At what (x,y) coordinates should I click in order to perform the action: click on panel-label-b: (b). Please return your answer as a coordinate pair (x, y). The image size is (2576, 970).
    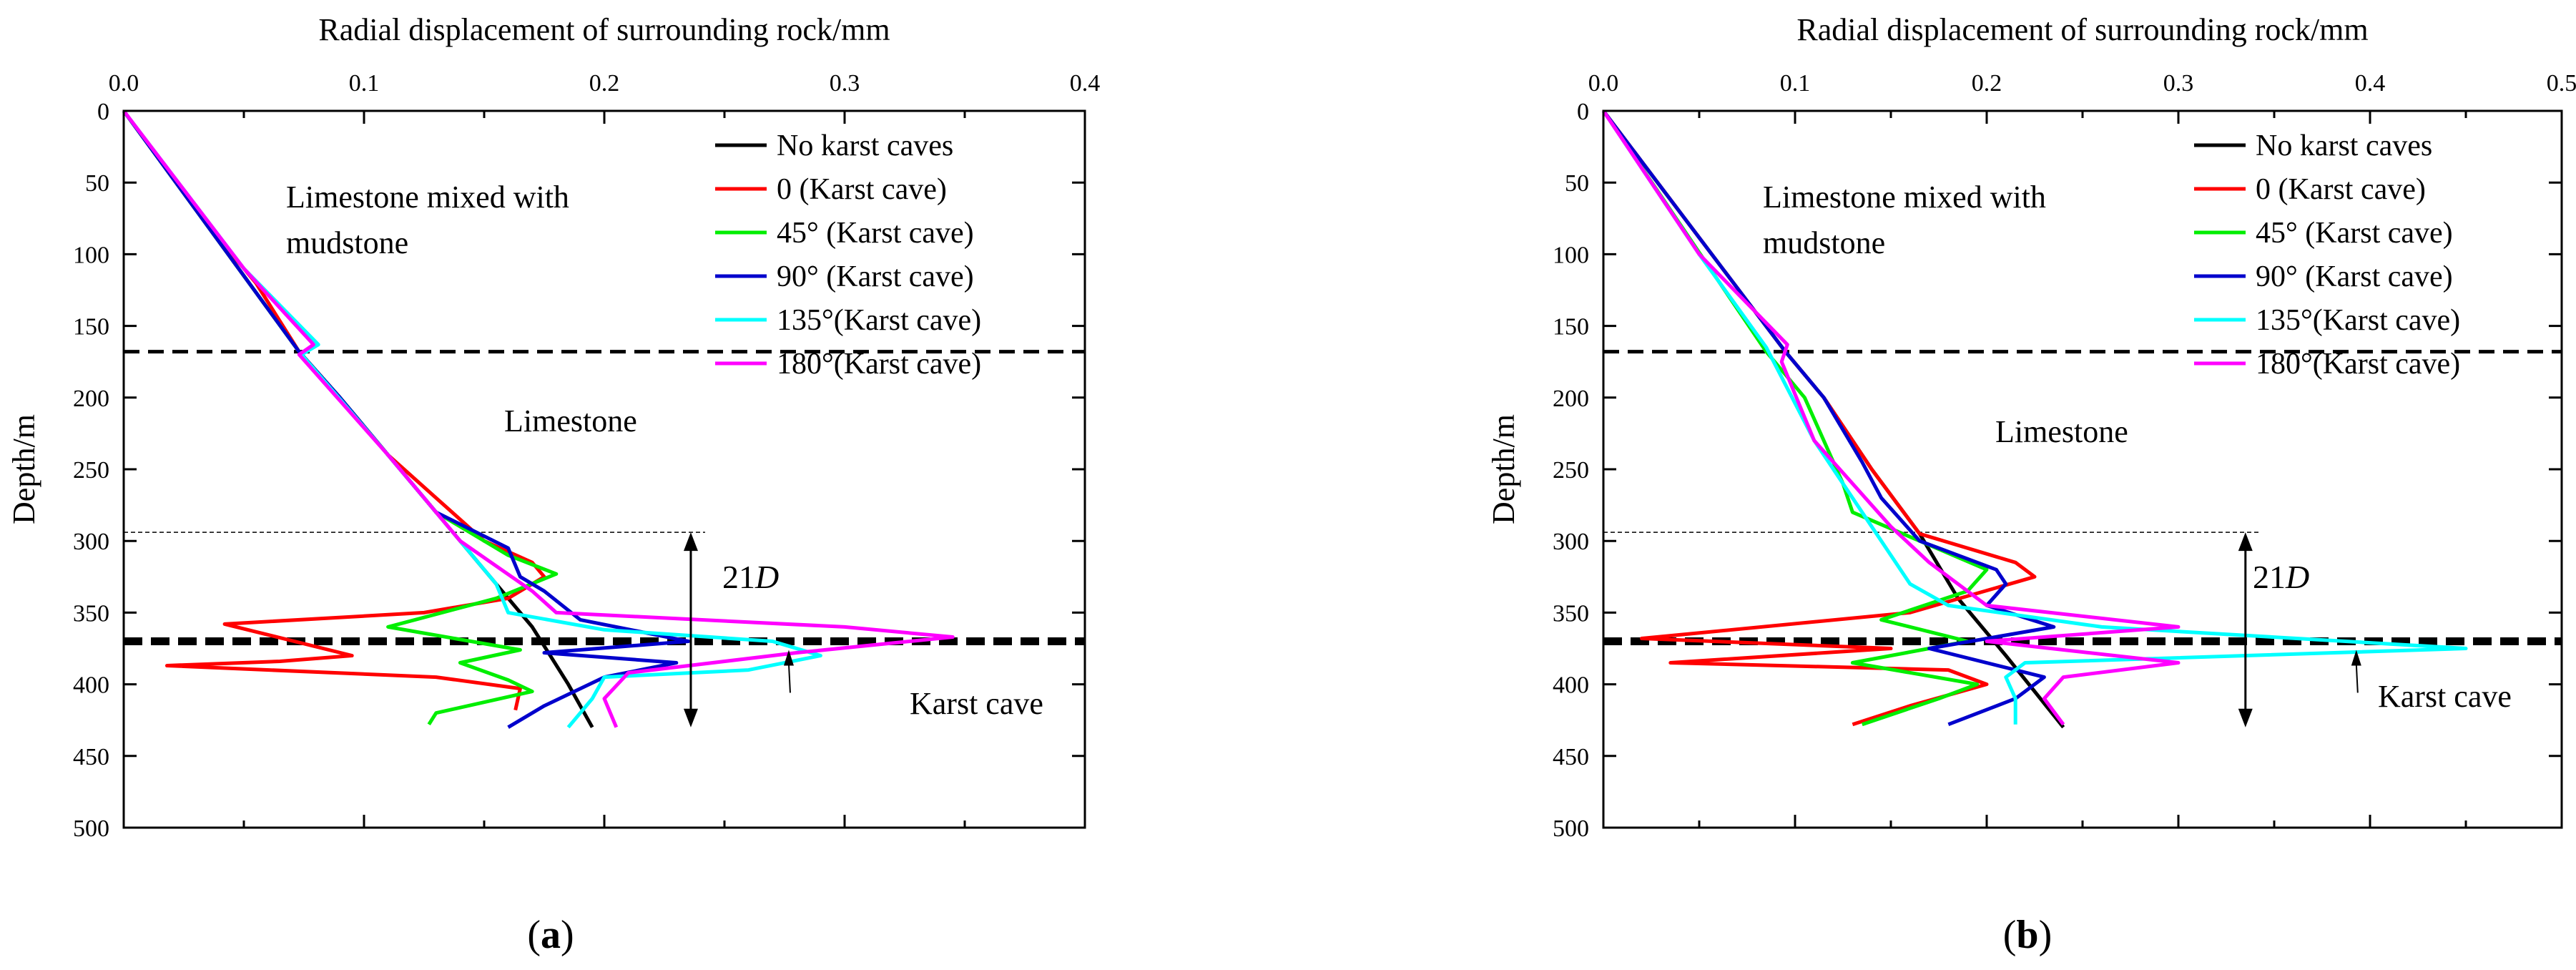
    Looking at the image, I should click on (2028, 935).